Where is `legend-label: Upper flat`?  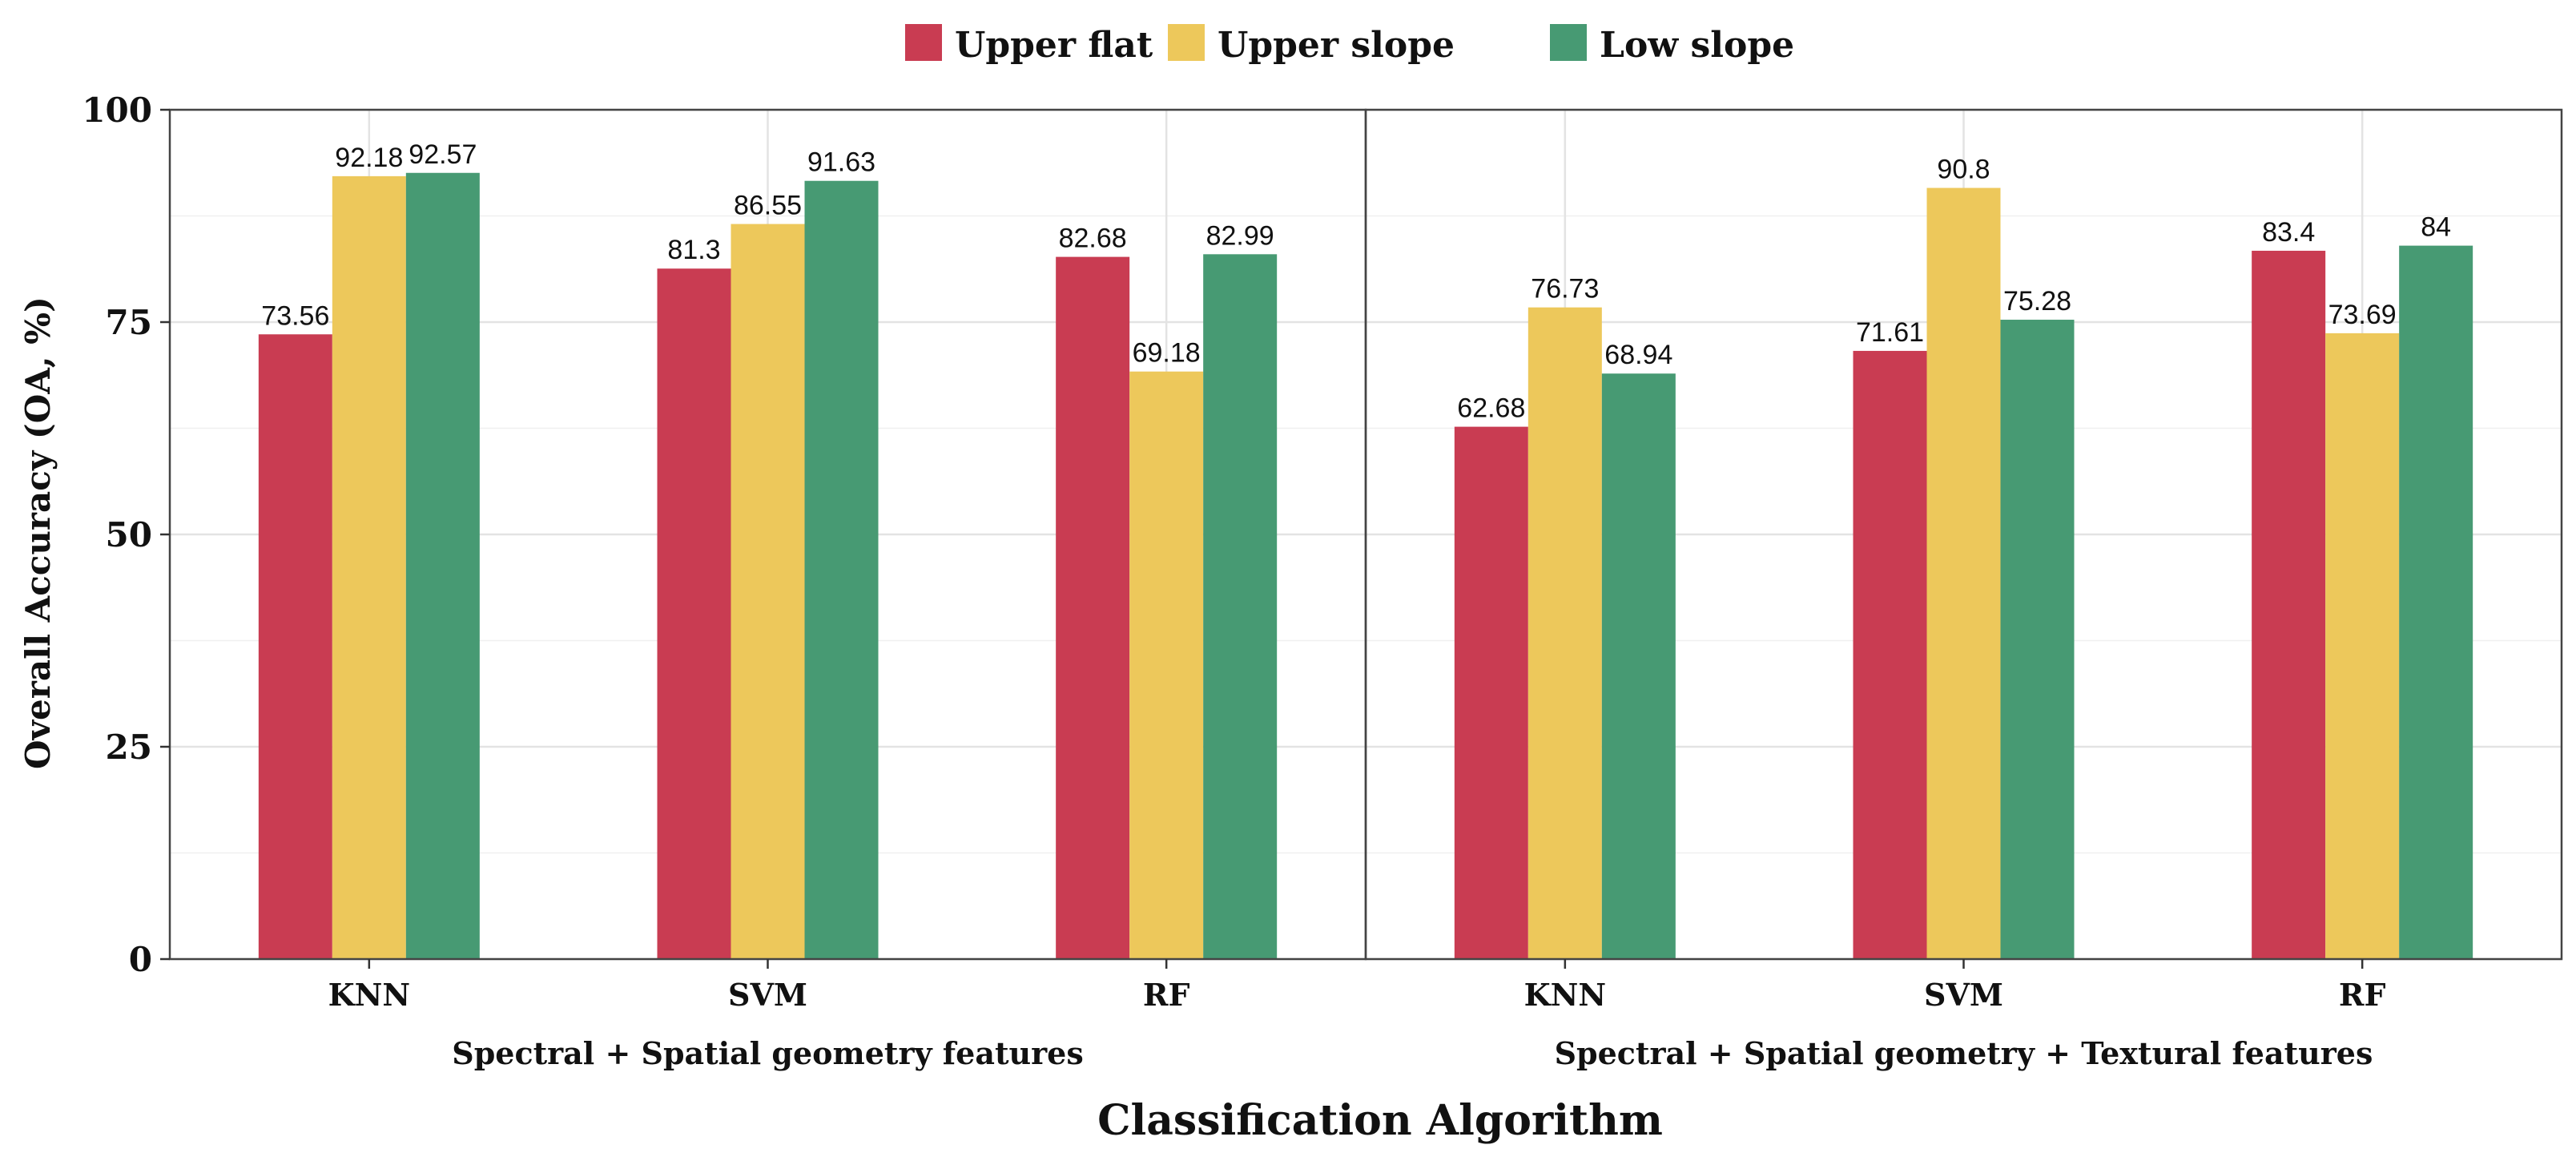 legend-label: Upper flat is located at coordinates (1054, 45).